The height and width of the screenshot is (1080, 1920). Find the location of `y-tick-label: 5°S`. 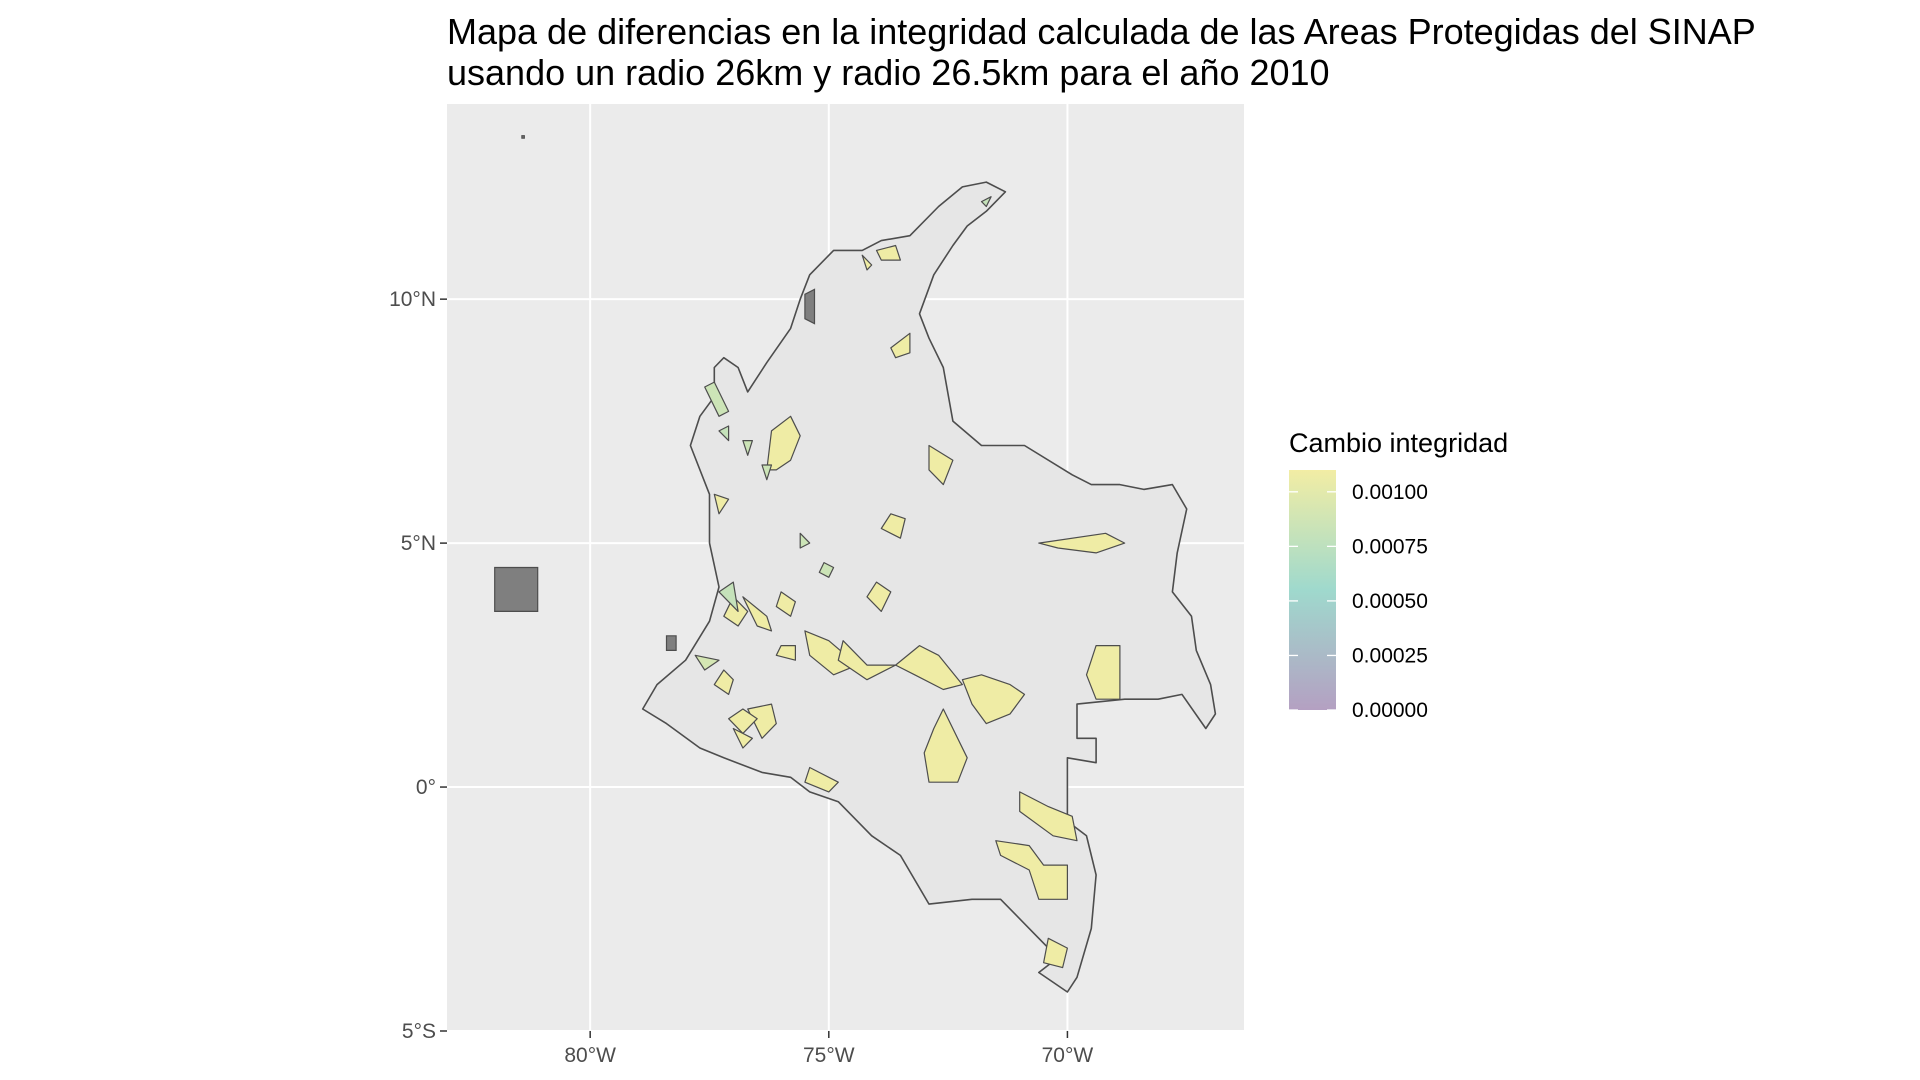

y-tick-label: 5°S is located at coordinates (419, 1031).